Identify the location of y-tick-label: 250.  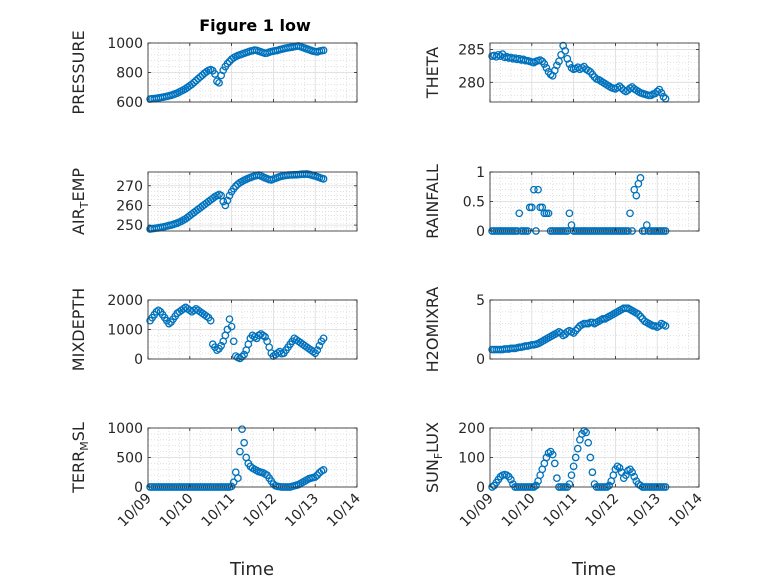
(129, 226).